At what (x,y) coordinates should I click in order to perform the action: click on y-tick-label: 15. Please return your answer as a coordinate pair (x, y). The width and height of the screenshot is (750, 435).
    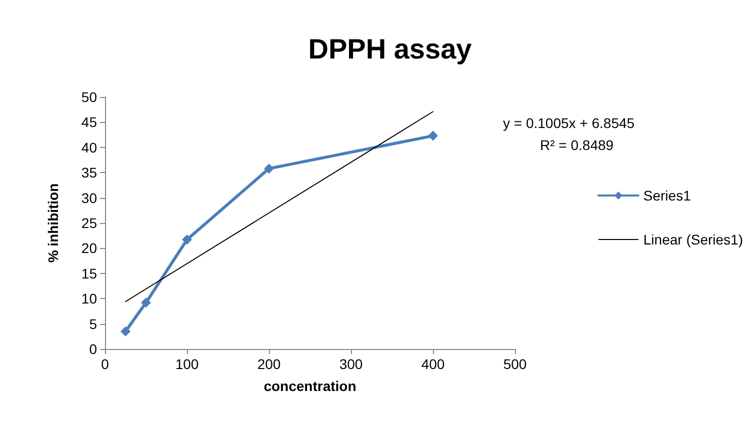
    Looking at the image, I should click on (89, 273).